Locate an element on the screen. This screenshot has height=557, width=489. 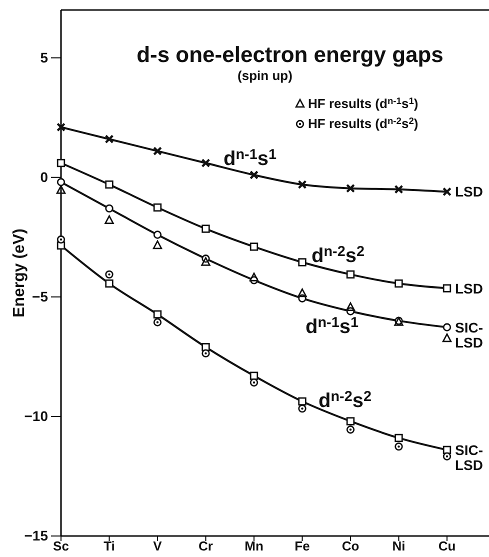
legend-label: HF results (d$^{n-2}$s$^{2}$) is located at coordinates (363, 123).